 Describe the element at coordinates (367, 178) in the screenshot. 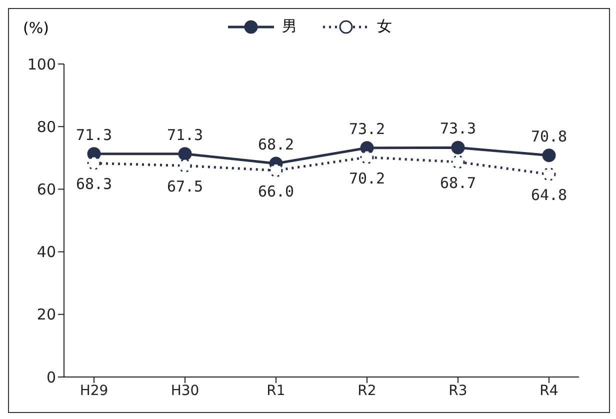

I see `data-label: 70.2` at that location.